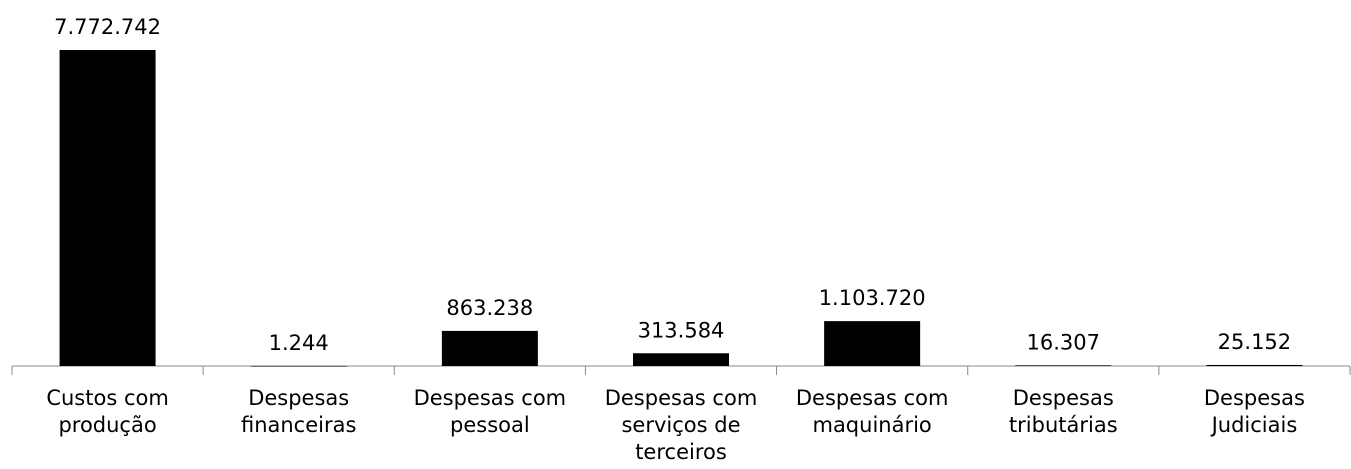 The height and width of the screenshot is (469, 1351). I want to click on x-tick-label: Despesas com serviços de terceiros, so click(681, 425).